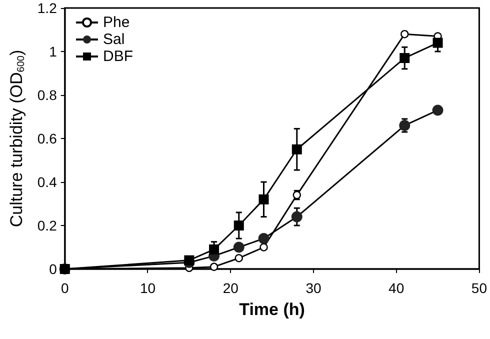 Image resolution: width=490 pixels, height=339 pixels. What do you see at coordinates (47, 226) in the screenshot?
I see `y-tick-label: 0.2` at bounding box center [47, 226].